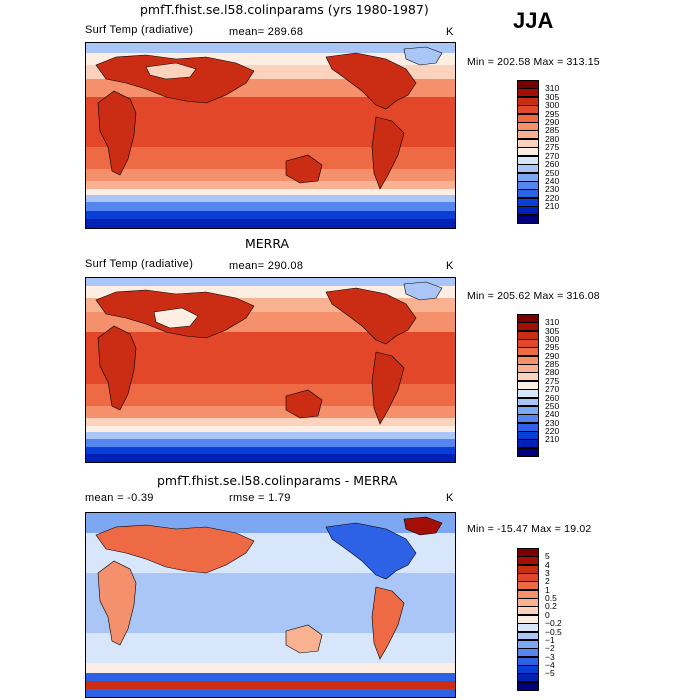  I want to click on colorbar-label: −0.5, so click(553, 631).